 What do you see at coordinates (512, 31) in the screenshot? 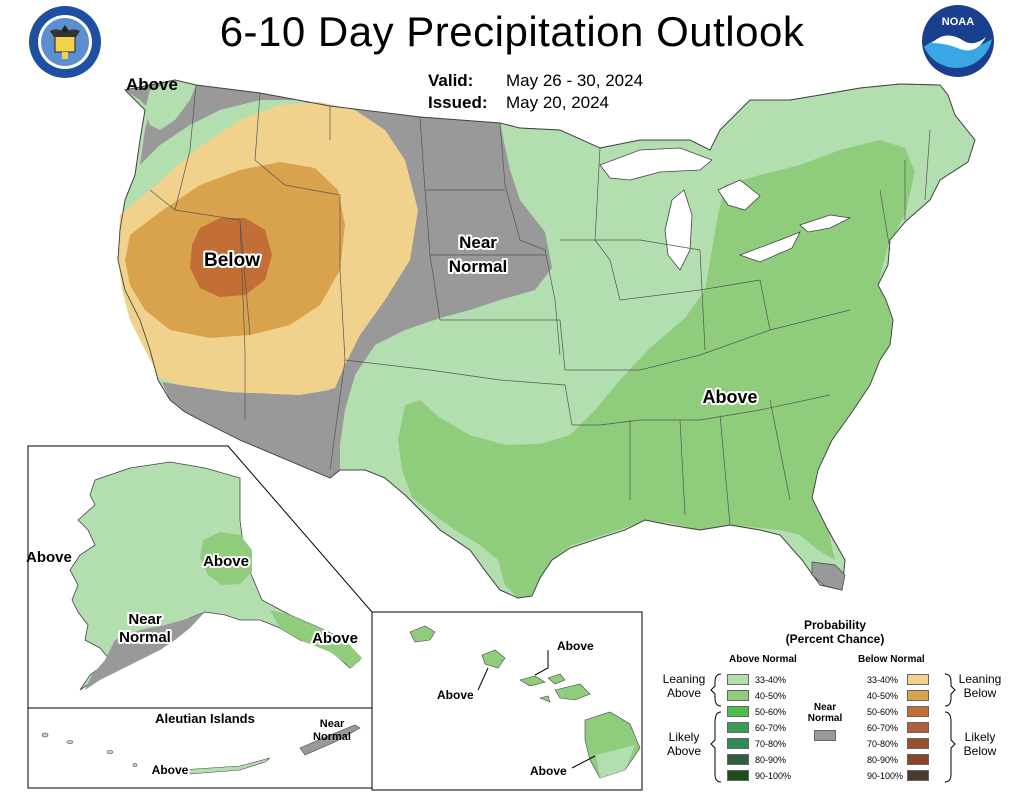
I see `map-title: 6-10 Day Precipitation Outlook` at bounding box center [512, 31].